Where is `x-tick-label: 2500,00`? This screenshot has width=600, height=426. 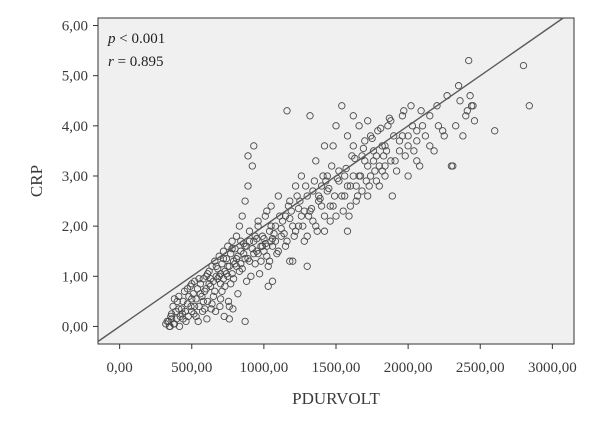
x-tick-label: 2500,00 is located at coordinates (480, 368).